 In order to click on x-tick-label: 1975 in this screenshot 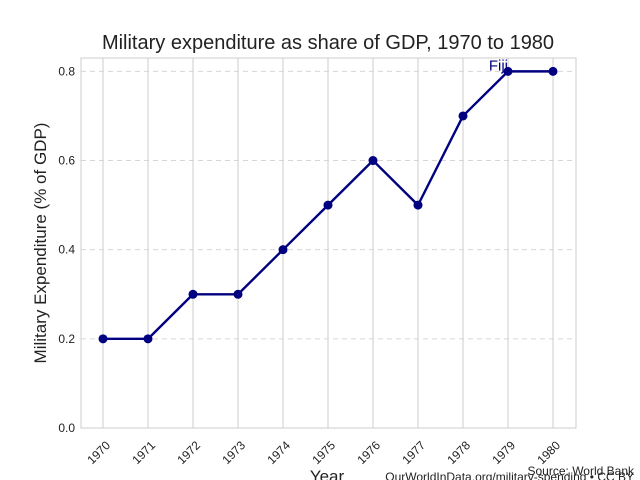, I will do `click(323, 452)`.